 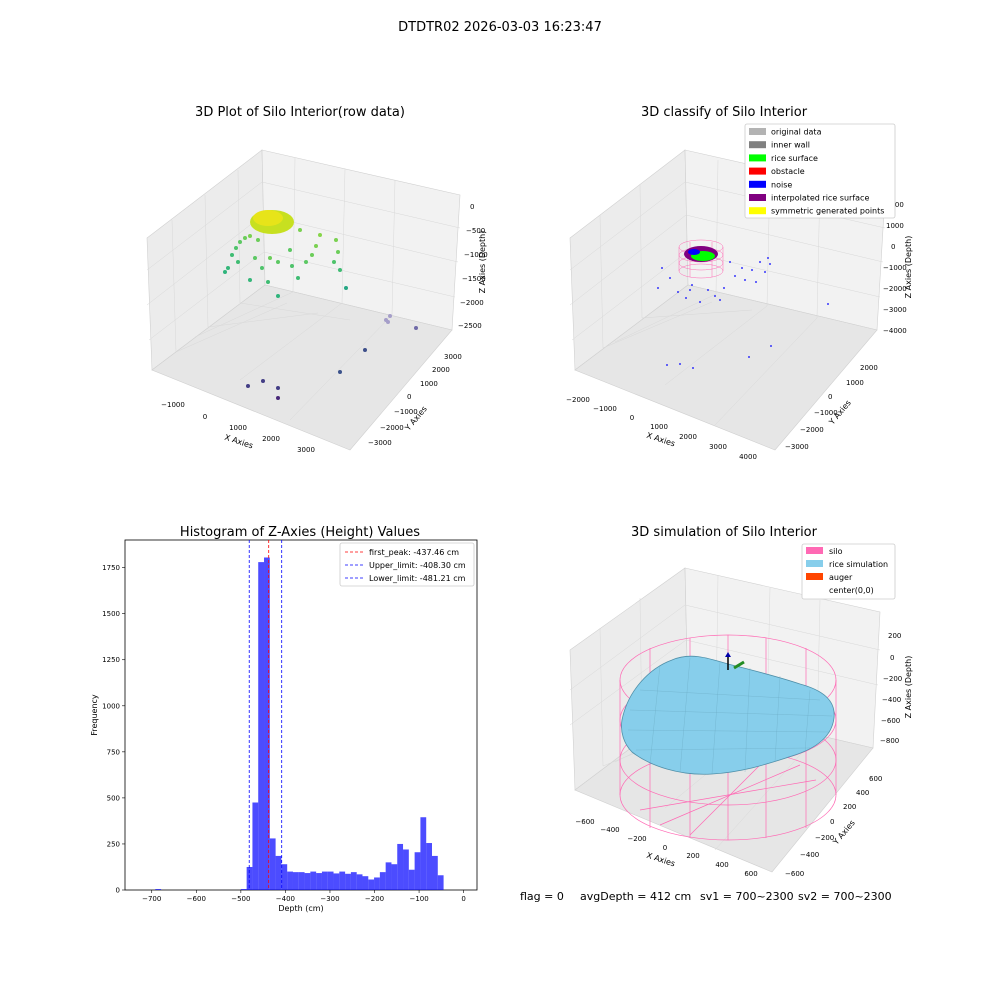 What do you see at coordinates (111, 660) in the screenshot?
I see `y-tick-label: 1250` at bounding box center [111, 660].